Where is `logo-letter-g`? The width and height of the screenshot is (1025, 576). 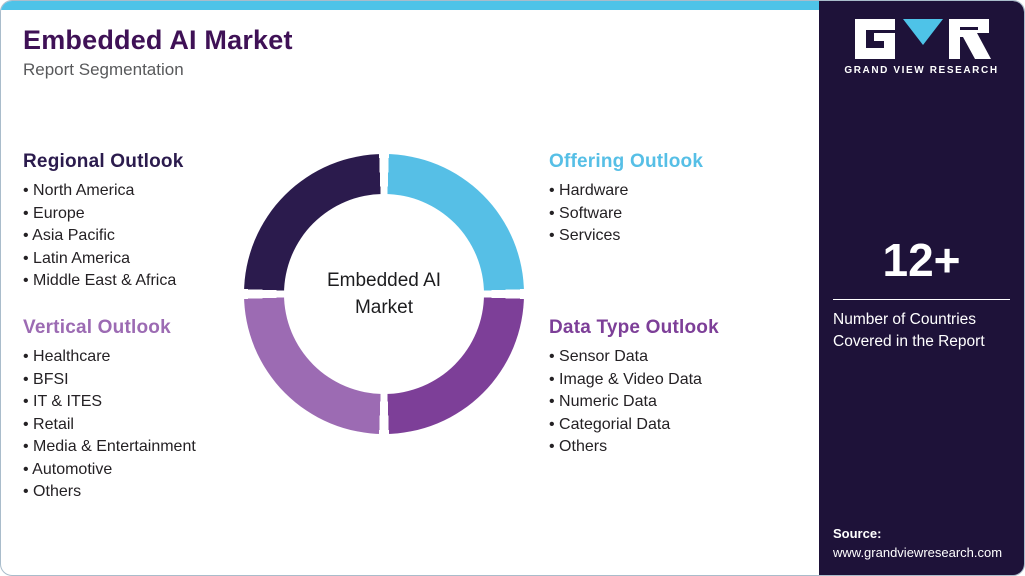
logo-letter-g is located at coordinates (874, 39).